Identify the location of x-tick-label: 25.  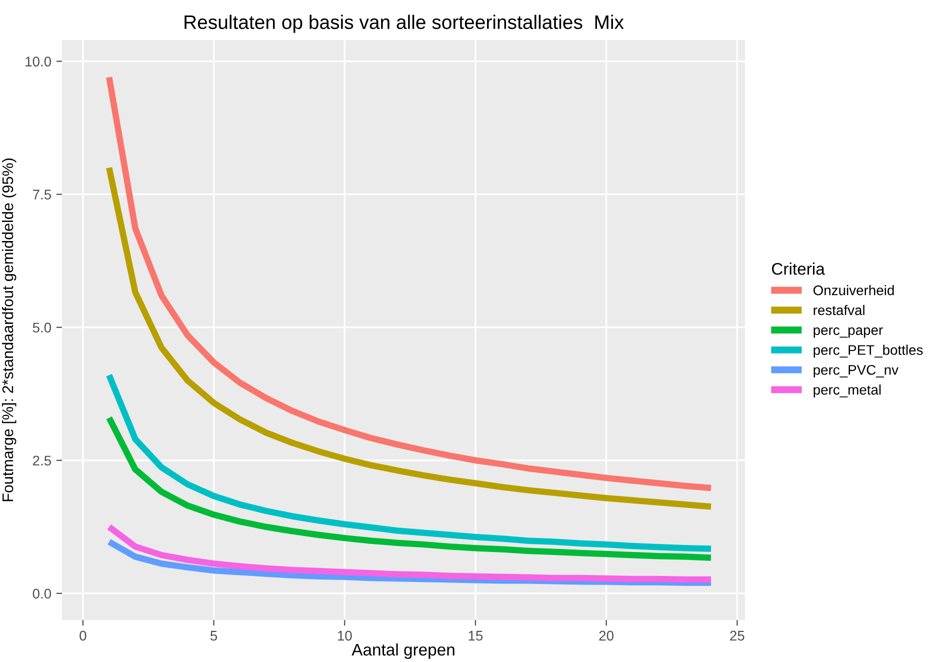
(737, 635).